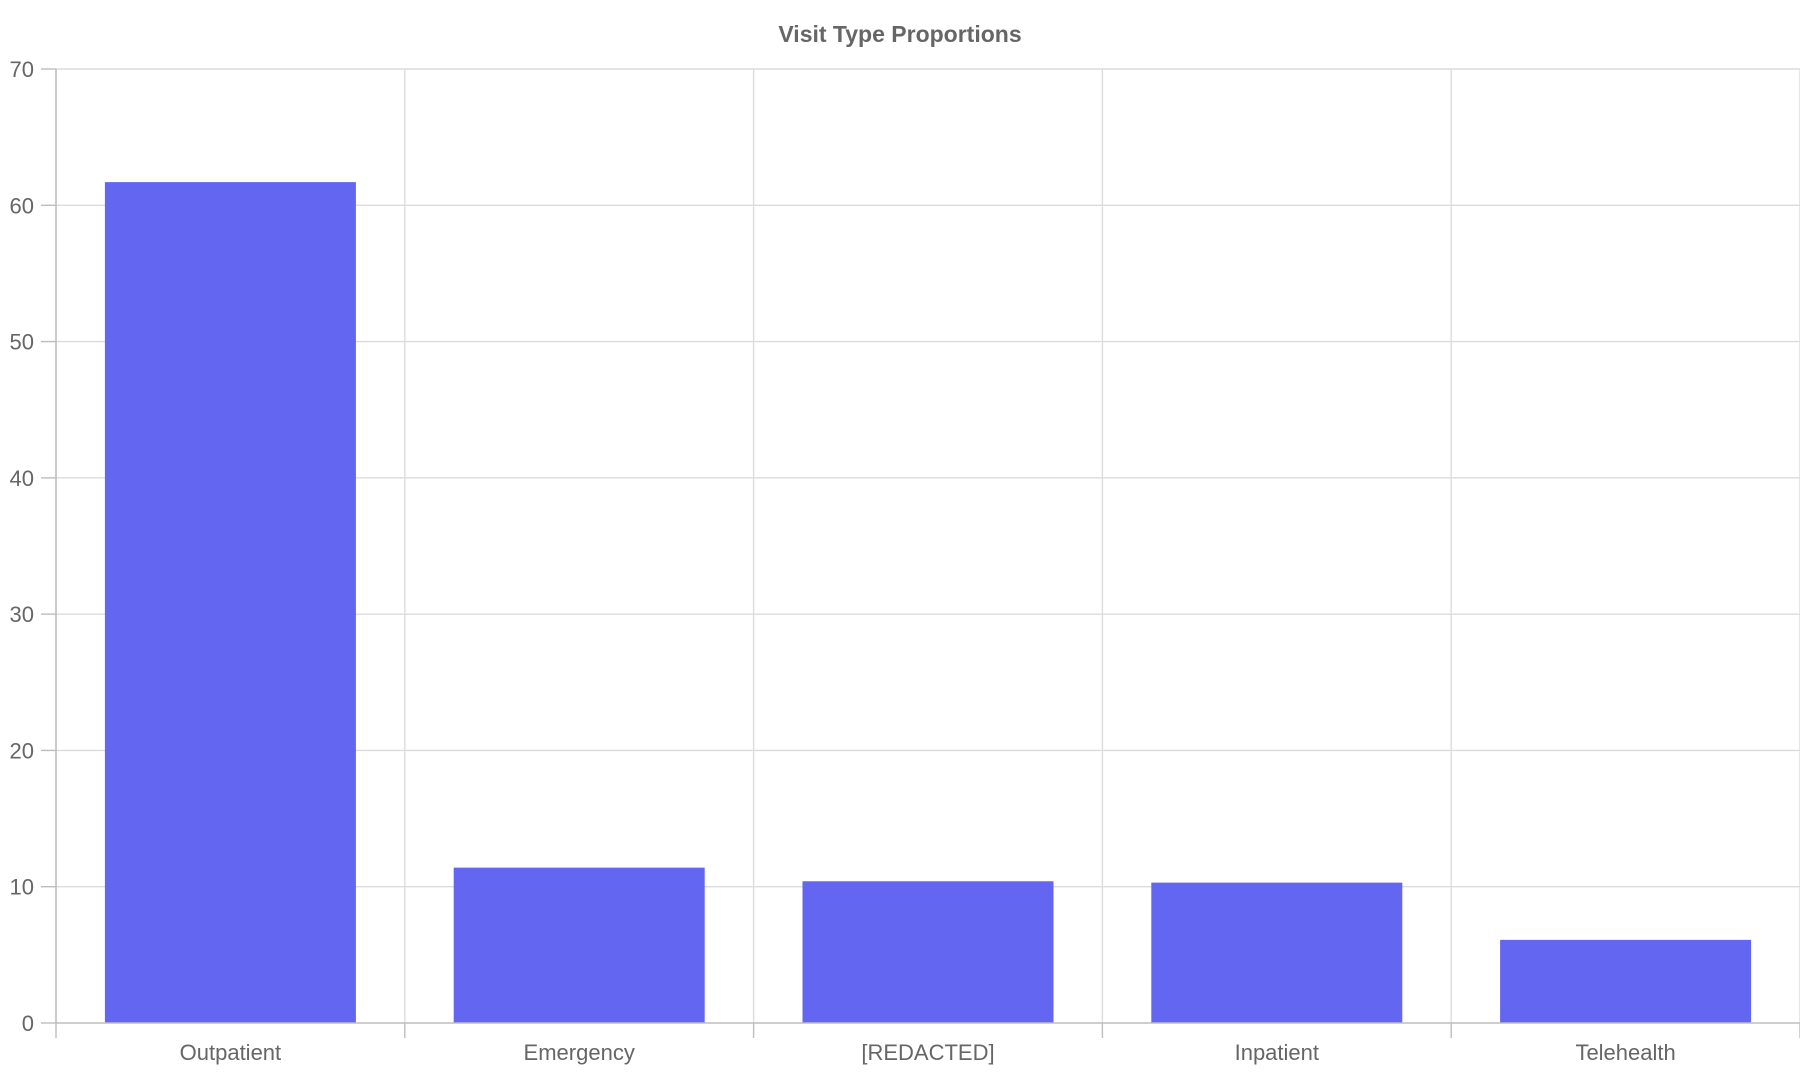 This screenshot has width=1800, height=1080. Describe the element at coordinates (22, 342) in the screenshot. I see `y-tick-label: 50` at that location.